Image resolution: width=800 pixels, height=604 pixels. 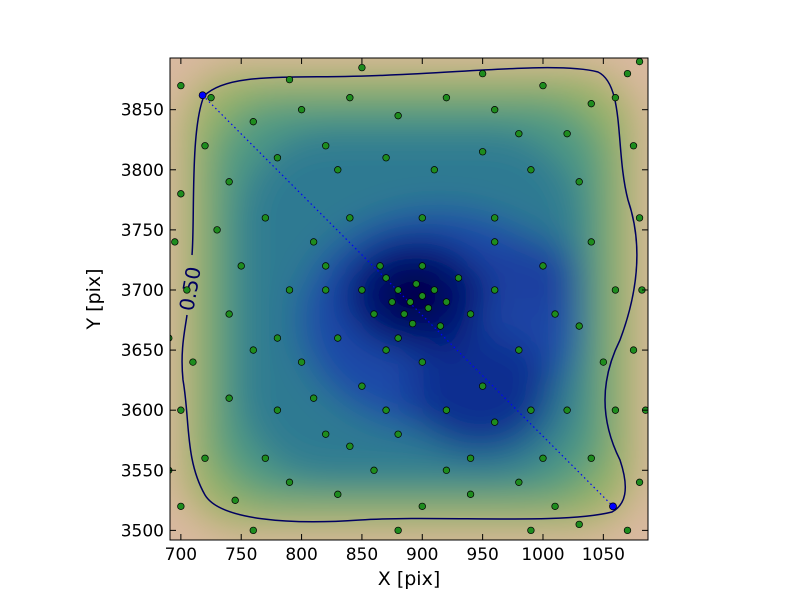 I want to click on y-tick-label: 3850, so click(x=142, y=111).